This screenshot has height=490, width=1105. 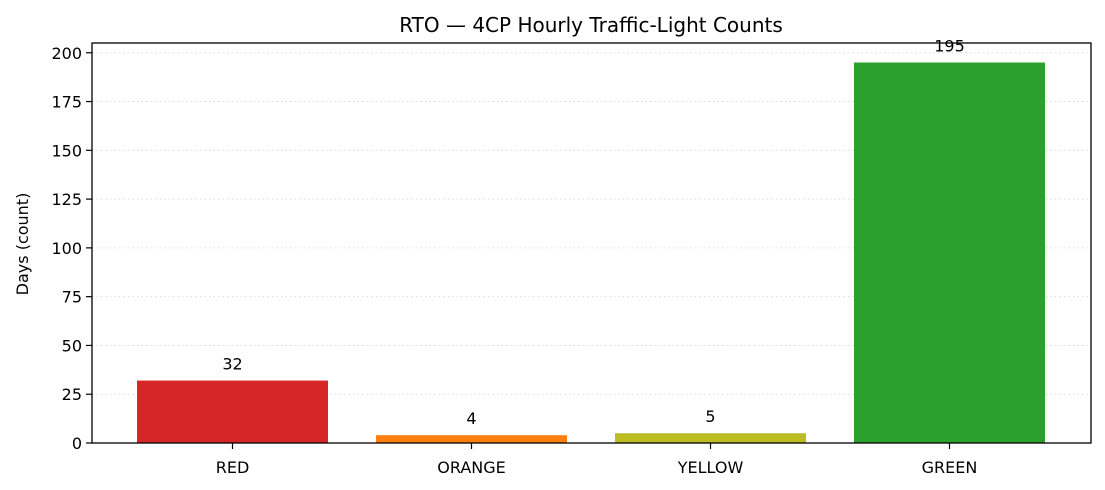 I want to click on x-axis-ticks: RED ORANGE YELLOW GREEN, so click(x=597, y=460).